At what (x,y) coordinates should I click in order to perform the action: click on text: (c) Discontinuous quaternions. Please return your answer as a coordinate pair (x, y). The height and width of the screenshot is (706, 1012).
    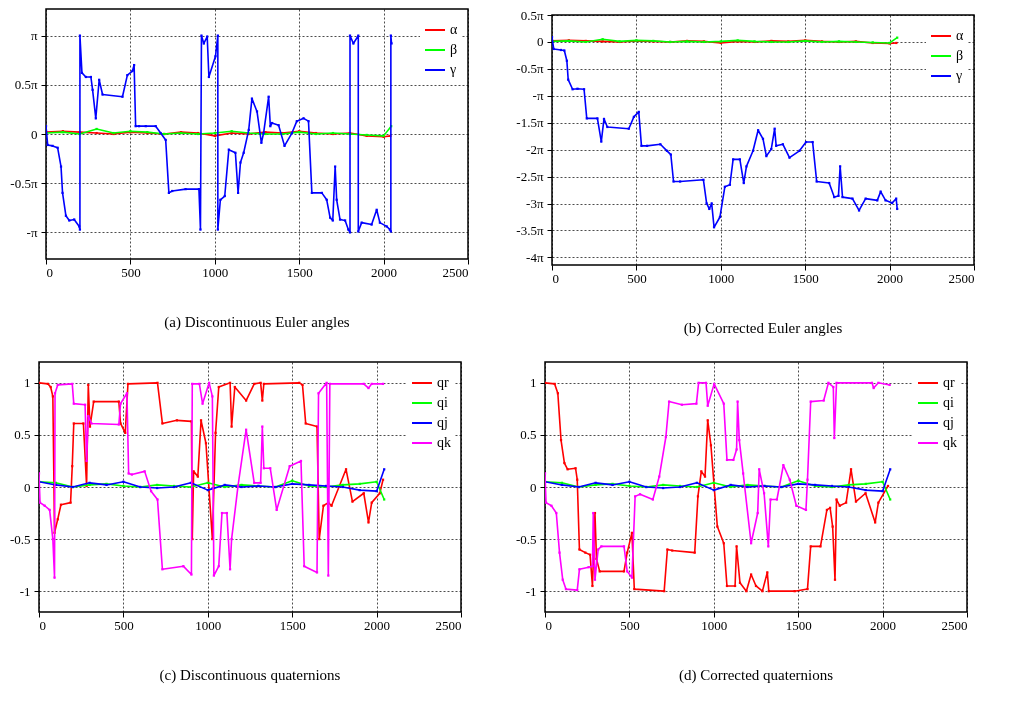
    Looking at the image, I should click on (250, 675).